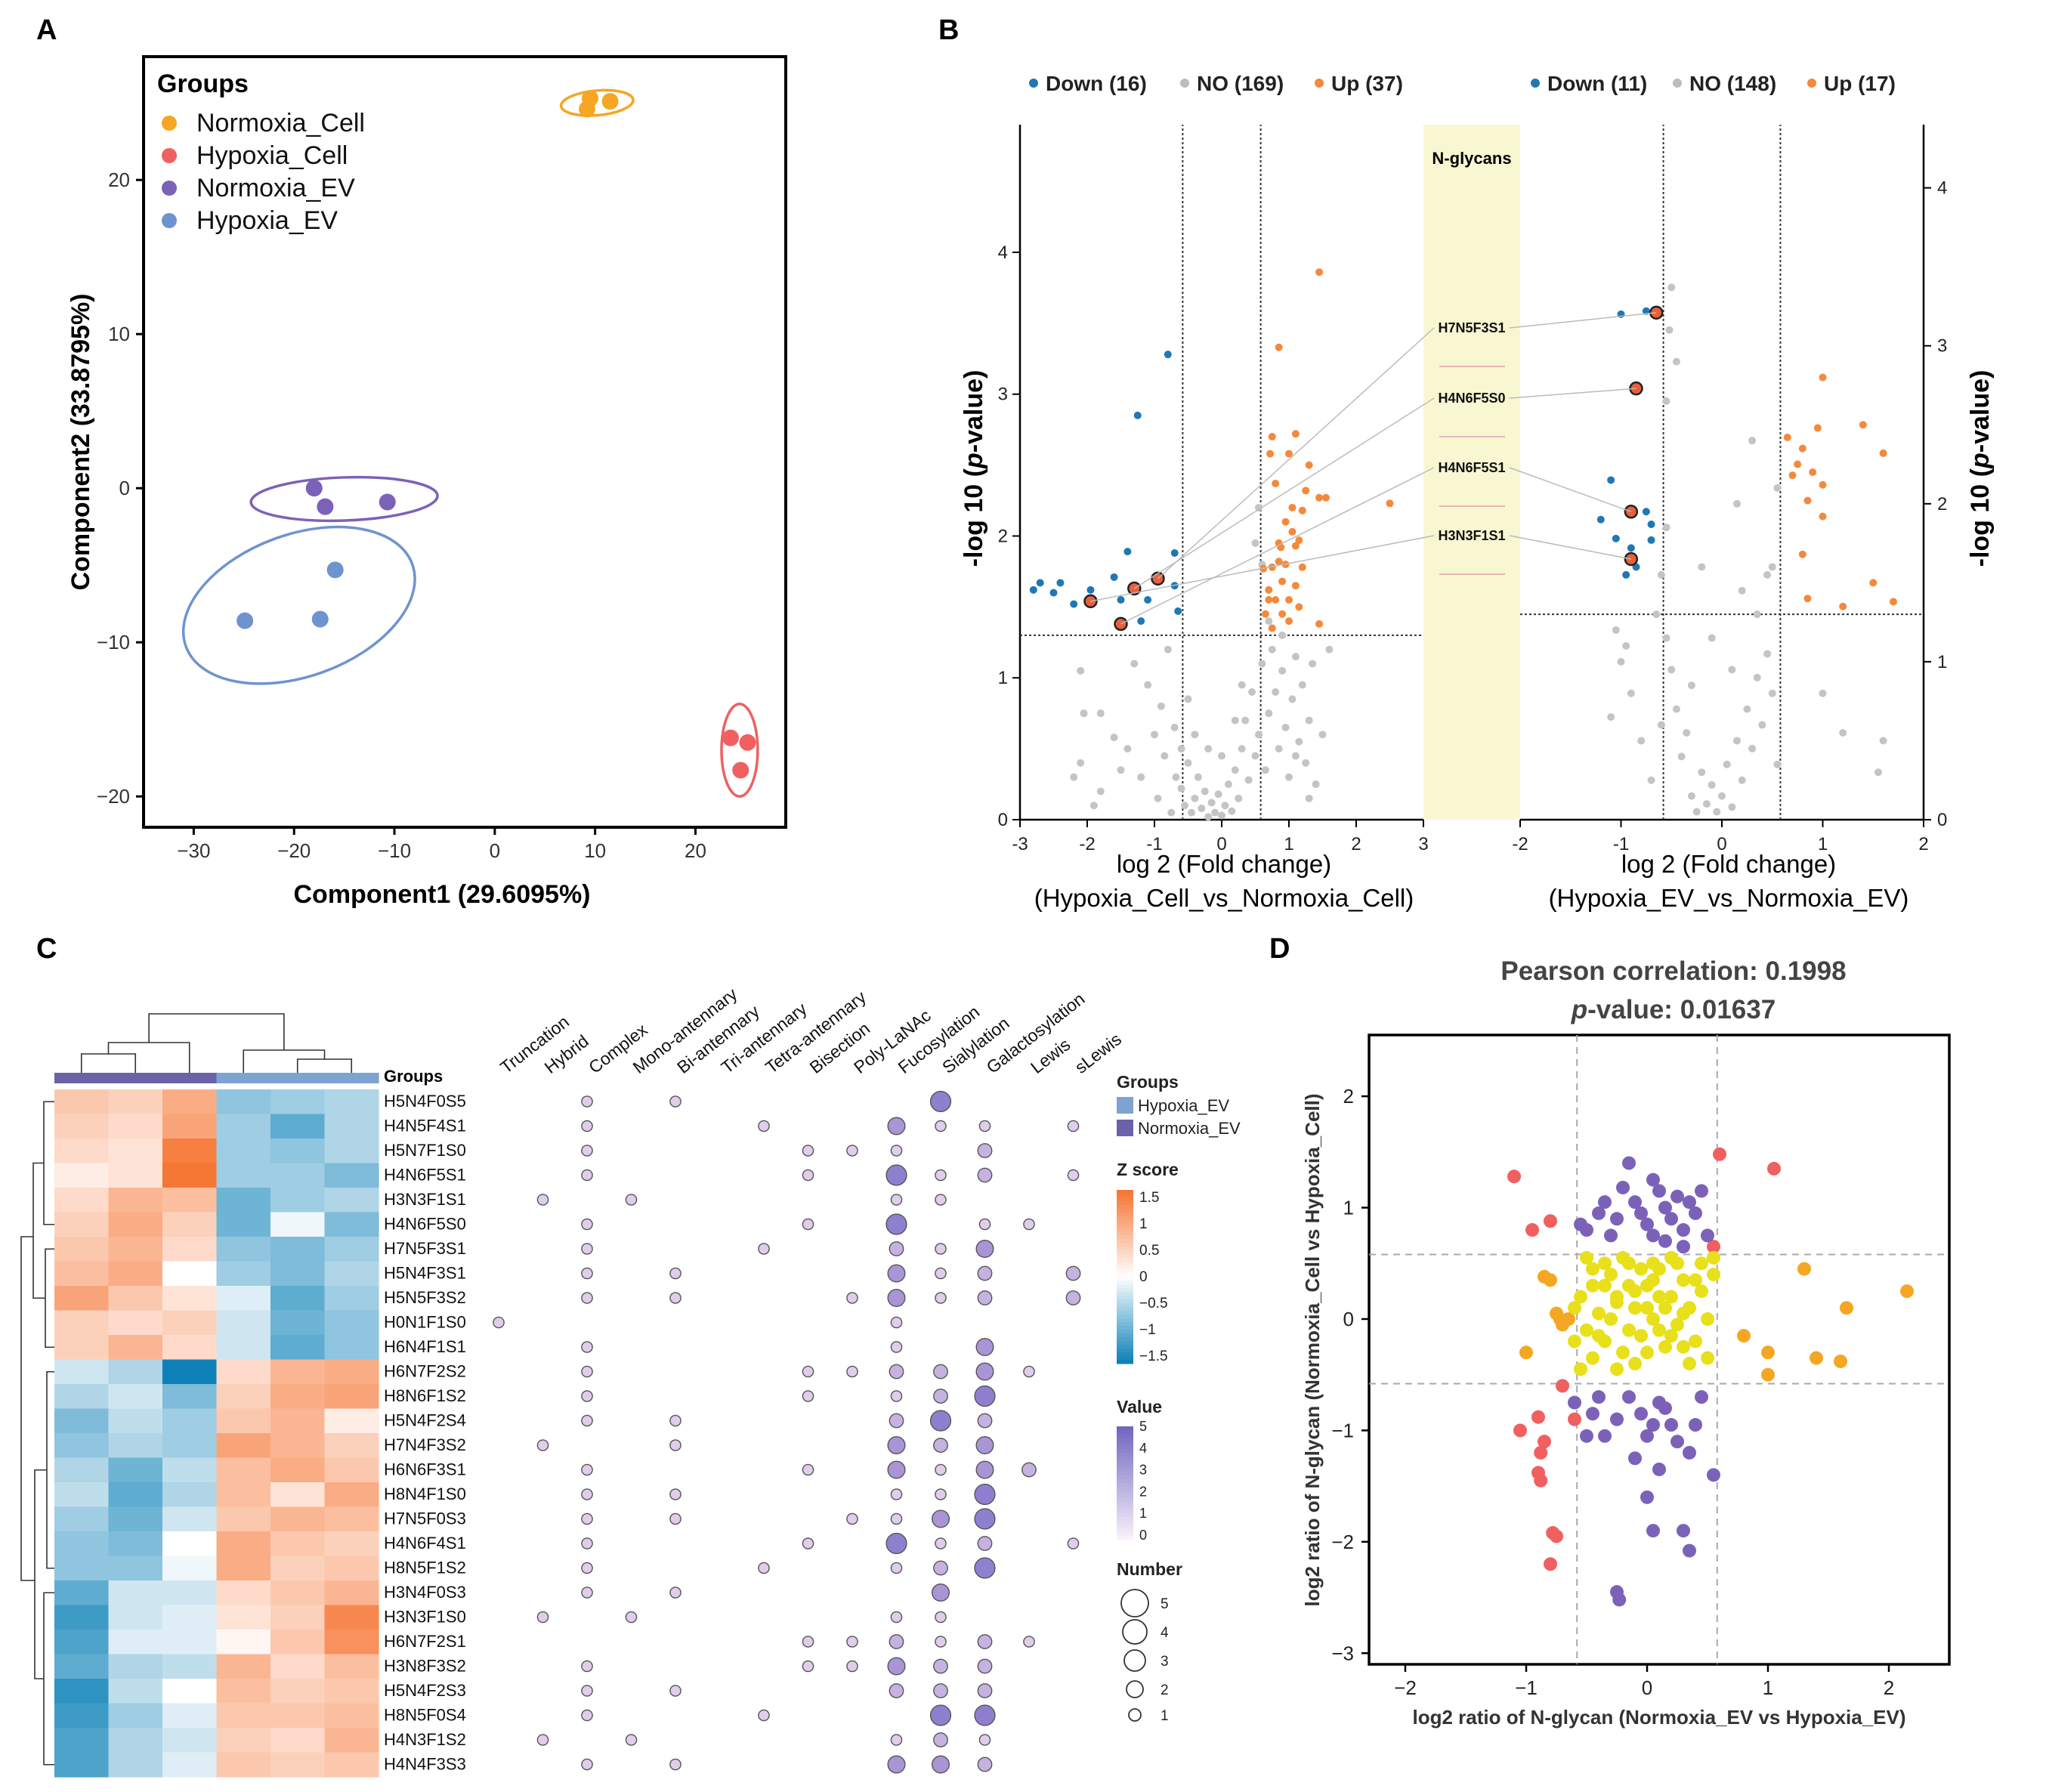  What do you see at coordinates (1923, 844) in the screenshot?
I see `volcano-x-tick-label: 2` at bounding box center [1923, 844].